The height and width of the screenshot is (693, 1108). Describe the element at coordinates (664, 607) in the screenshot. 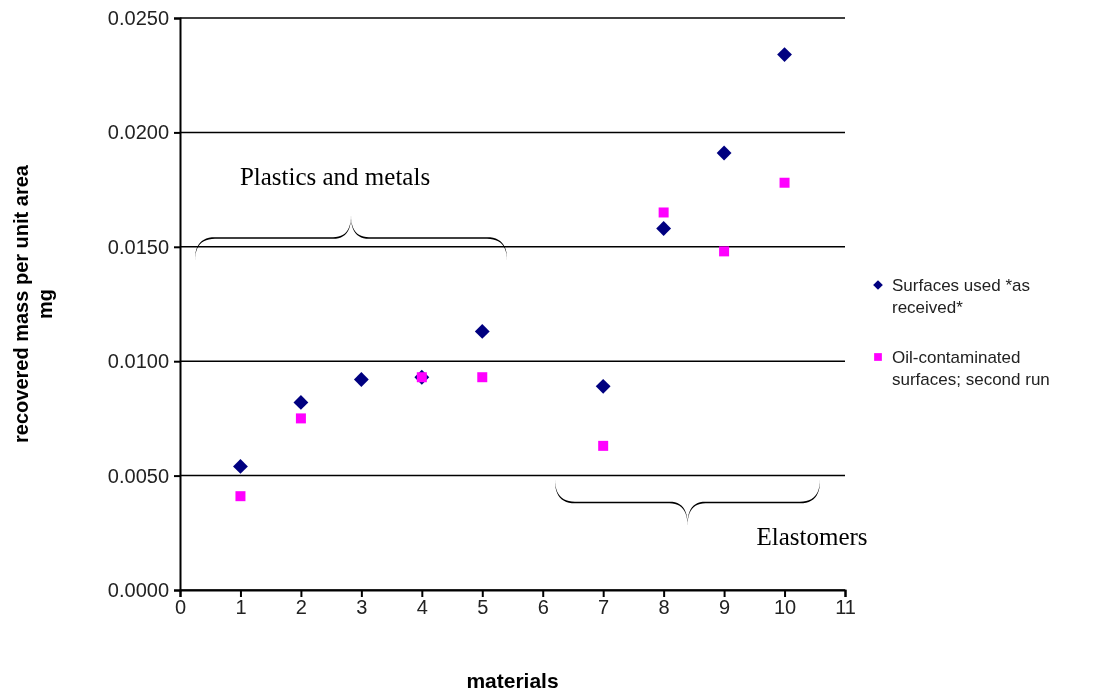

I see `x-tick-label: 8` at that location.